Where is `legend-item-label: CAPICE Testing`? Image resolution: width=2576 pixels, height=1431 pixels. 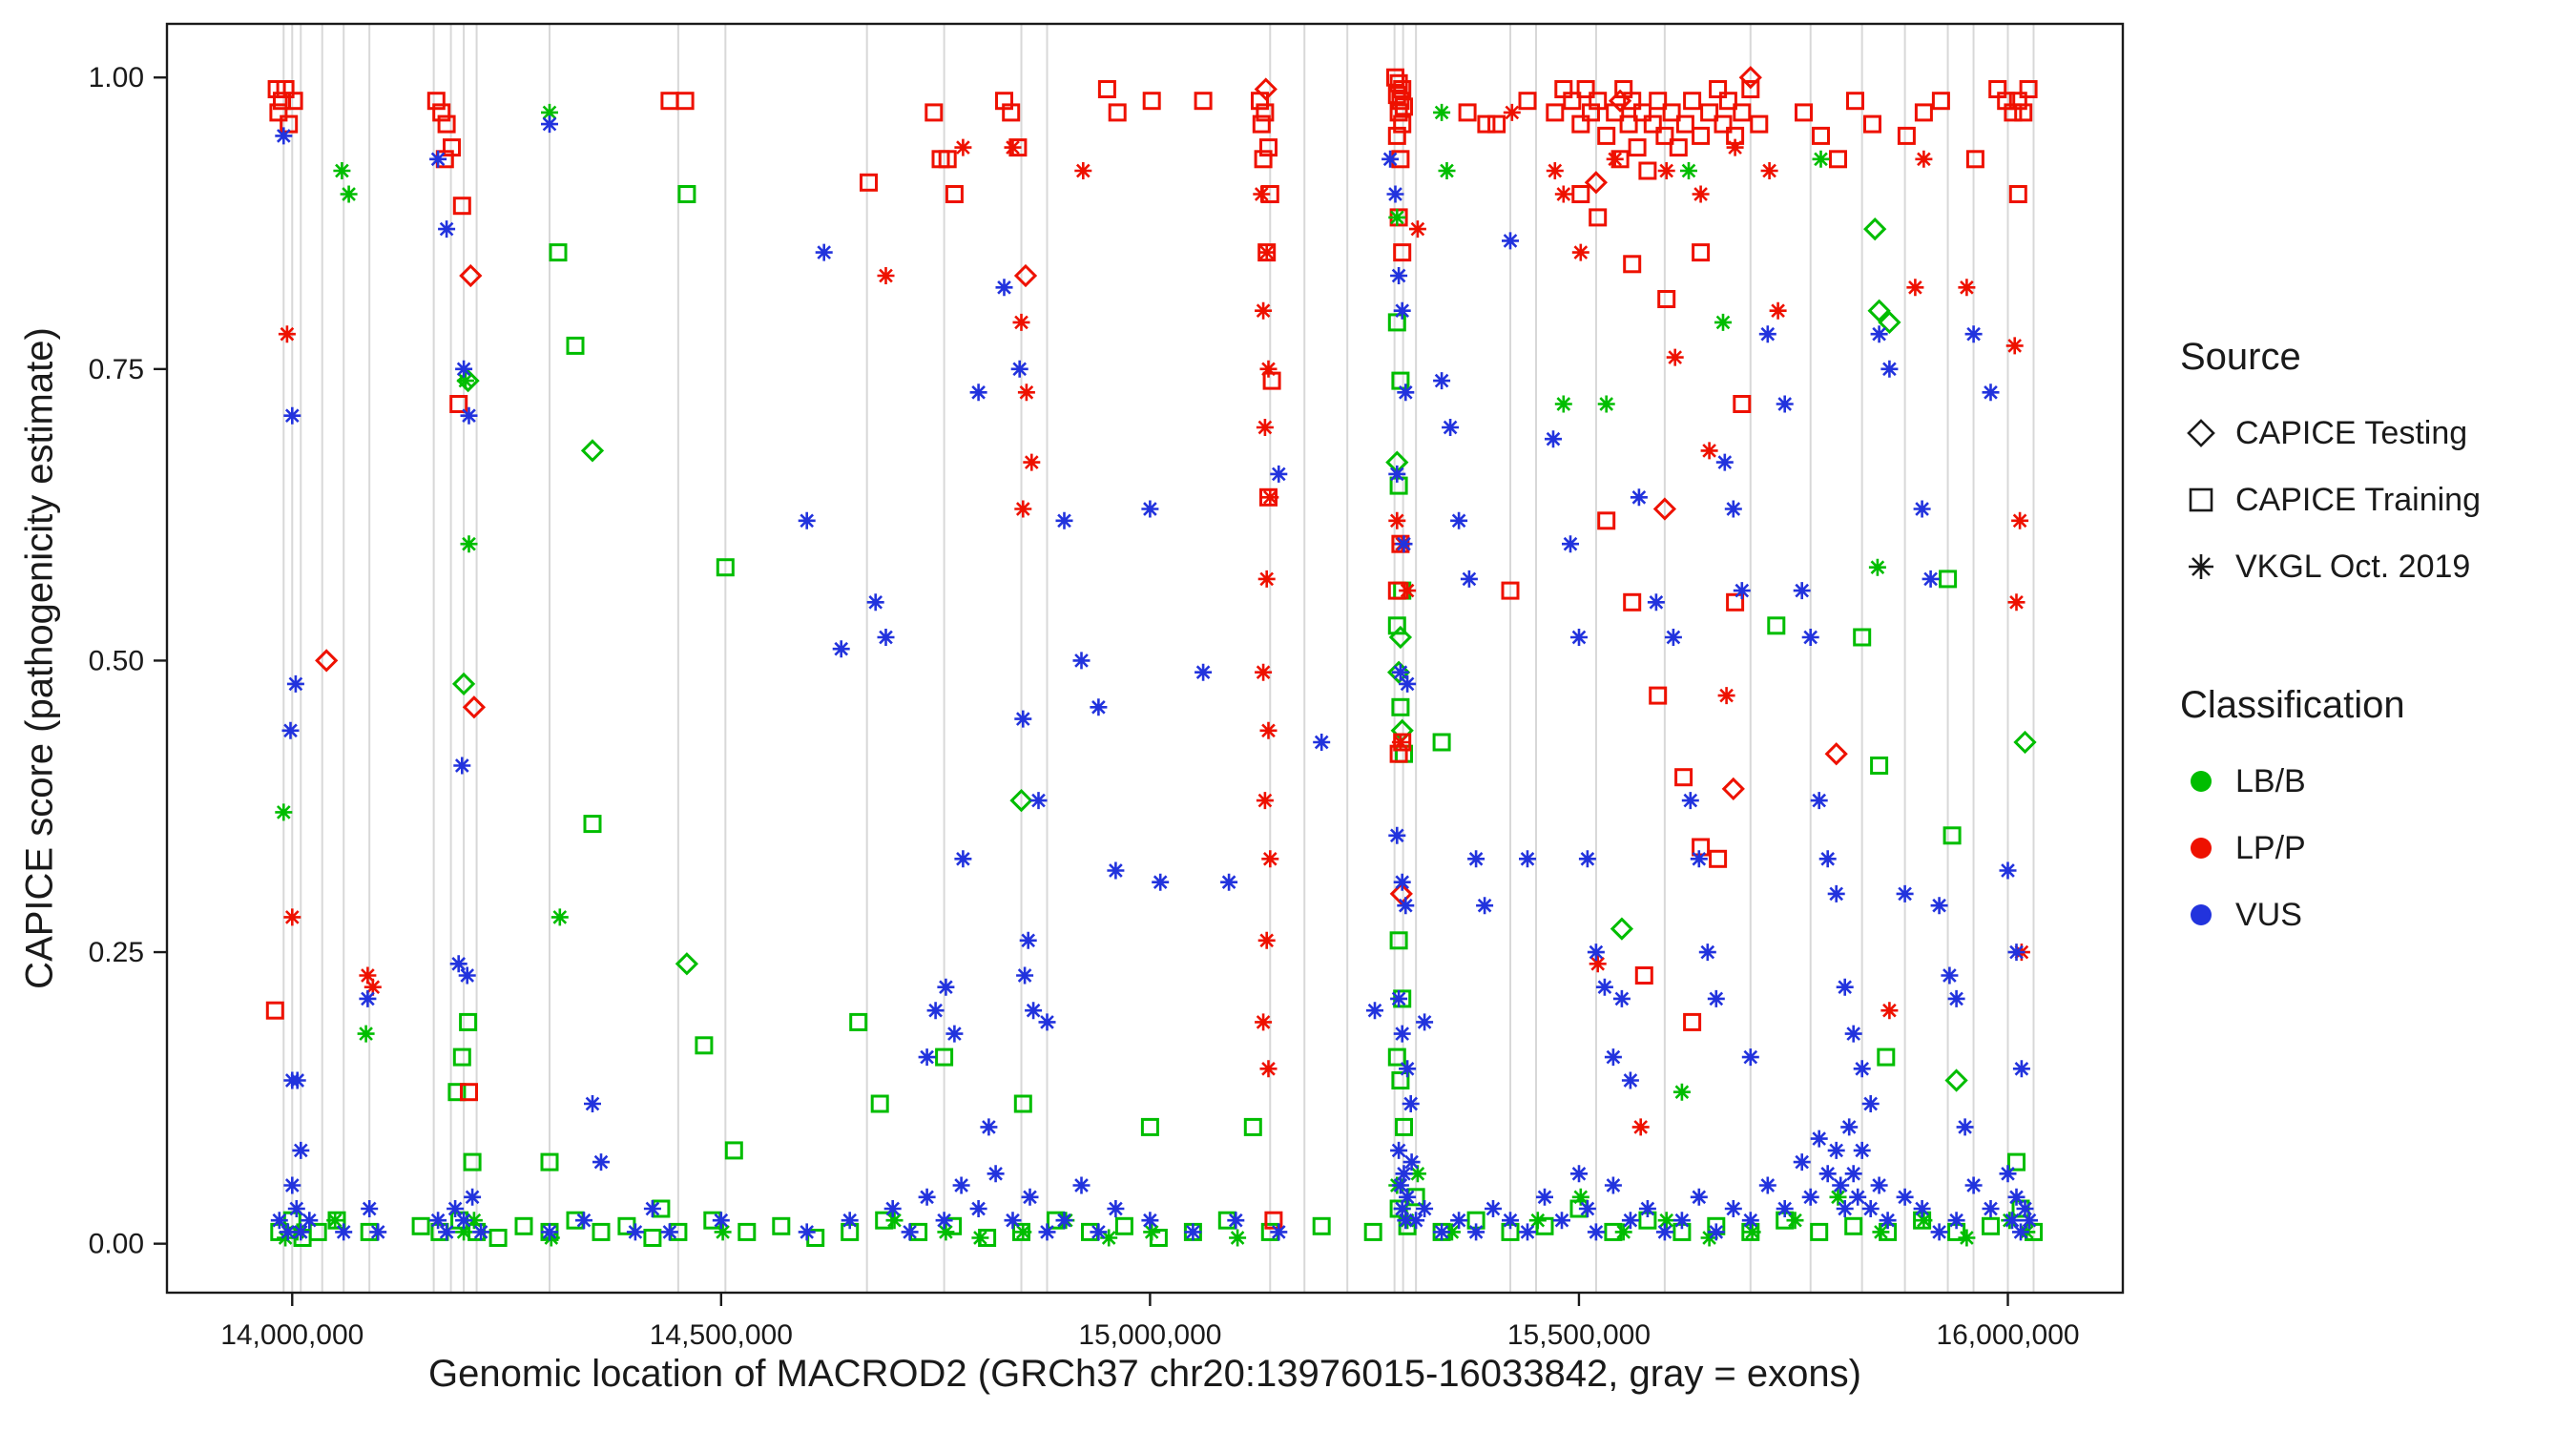
legend-item-label: CAPICE Testing is located at coordinates (2351, 433).